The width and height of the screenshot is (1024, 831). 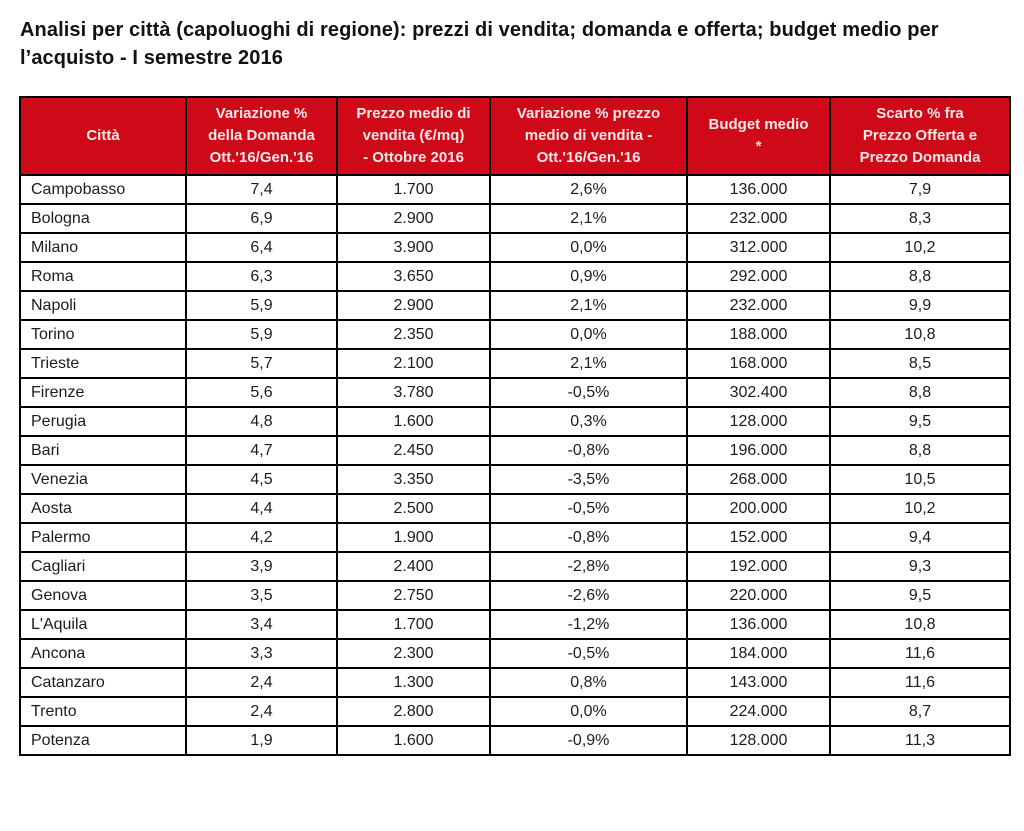 I want to click on cell-value: 184.000, so click(x=758, y=653).